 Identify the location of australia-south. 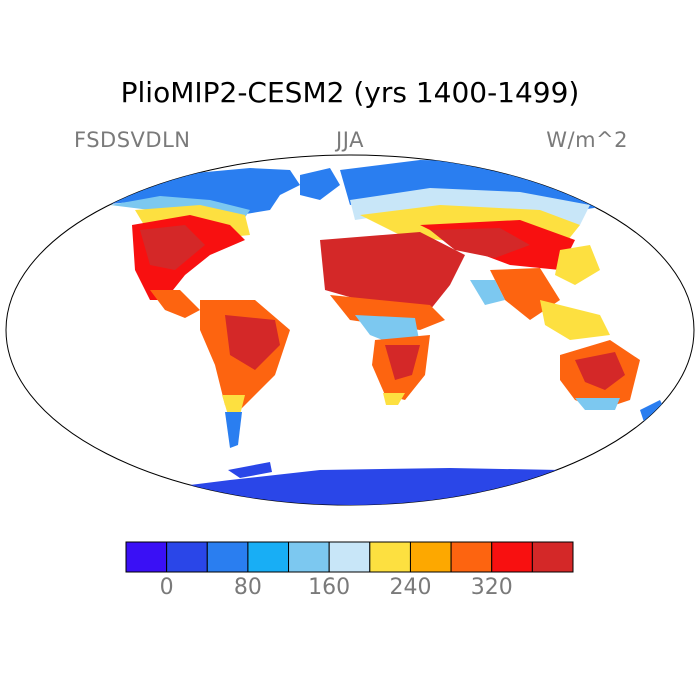
(597, 404).